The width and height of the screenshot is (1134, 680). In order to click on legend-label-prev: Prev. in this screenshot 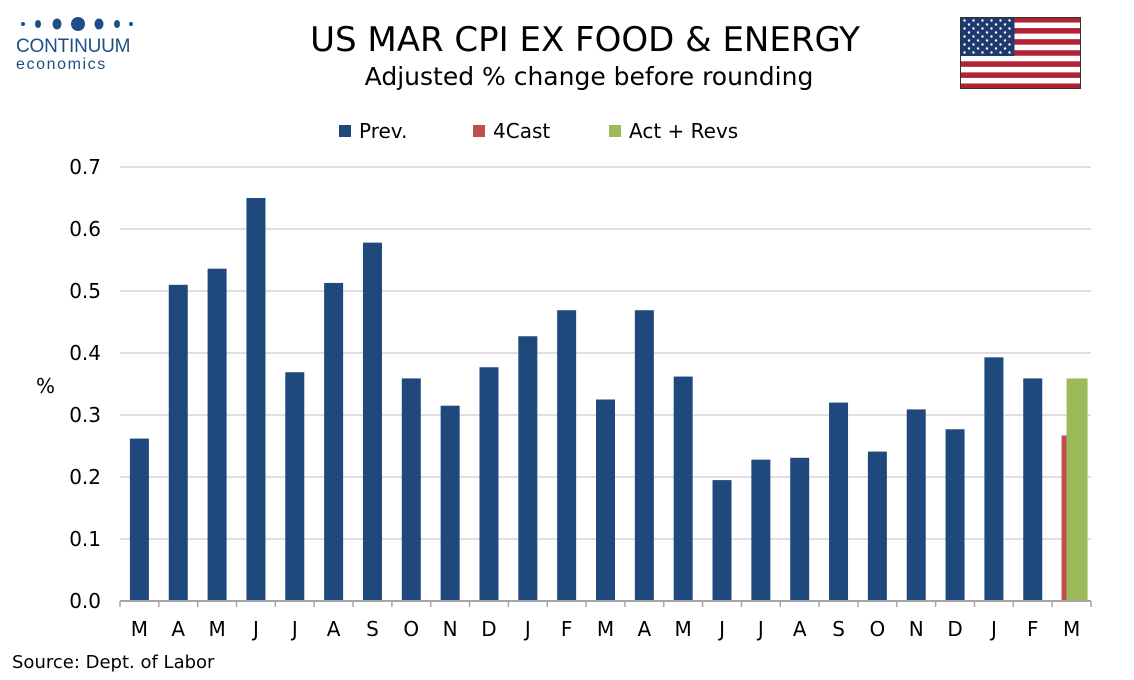, I will do `click(383, 131)`.